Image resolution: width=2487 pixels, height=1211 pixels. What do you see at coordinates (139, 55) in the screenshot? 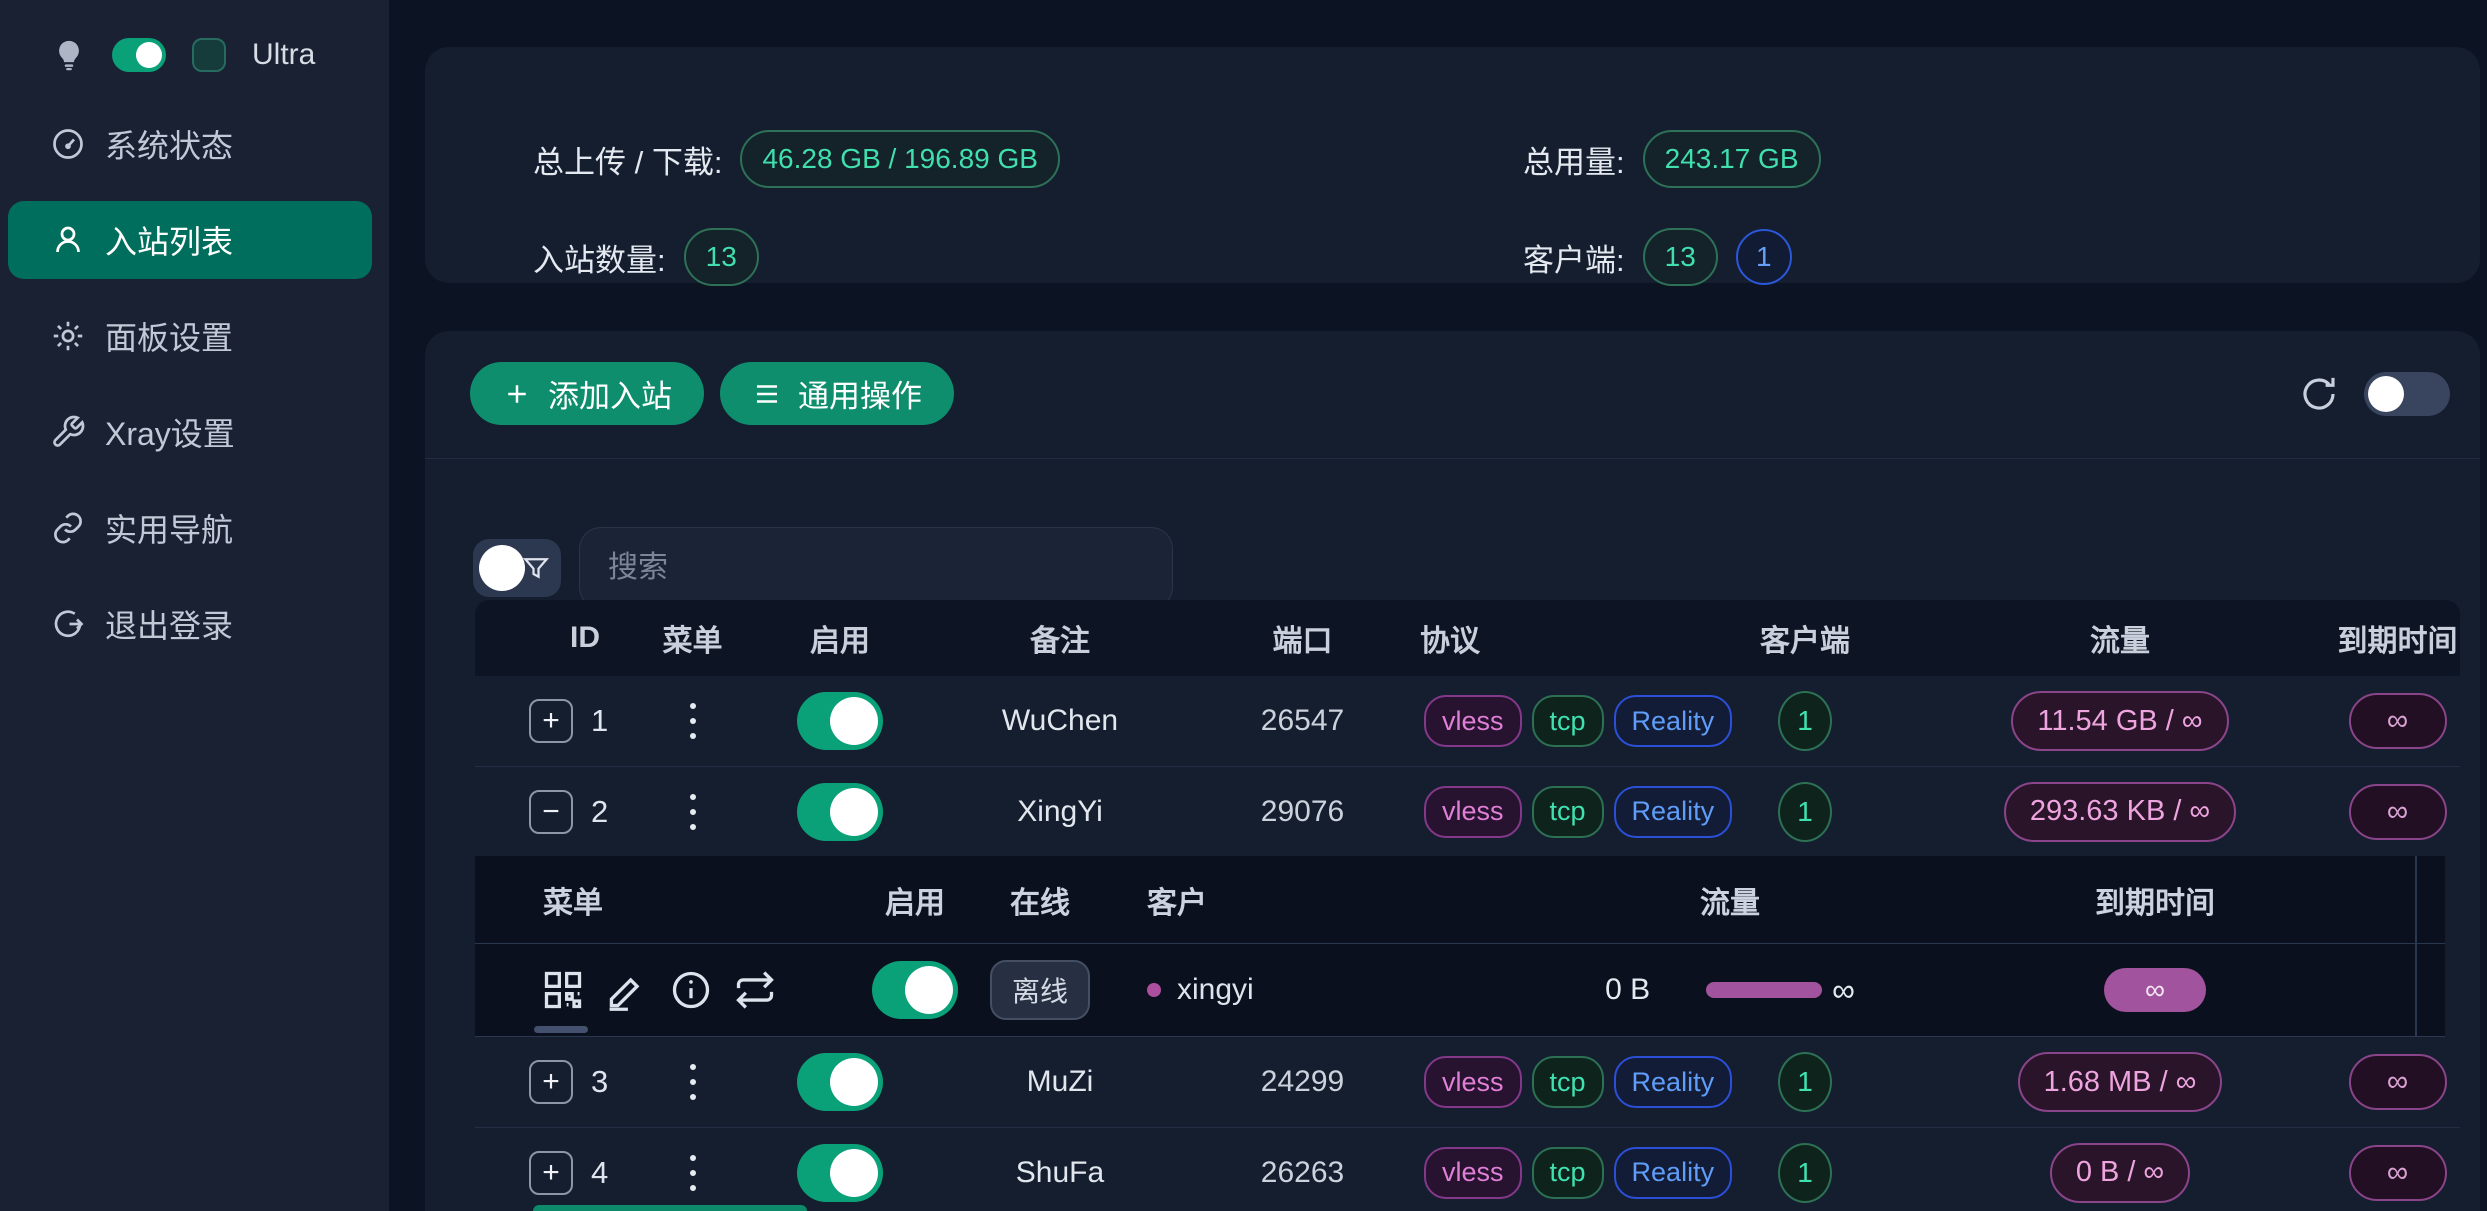
I see `theme-toggle` at bounding box center [139, 55].